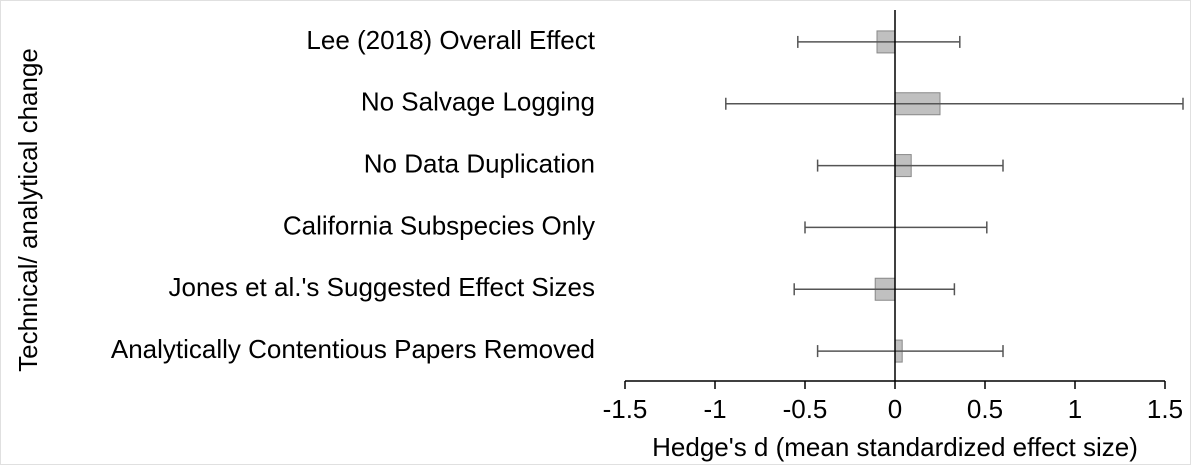  Describe the element at coordinates (381, 287) in the screenshot. I see `y-tick-label: Jones et al.'s Suggested Effect Sizes` at that location.